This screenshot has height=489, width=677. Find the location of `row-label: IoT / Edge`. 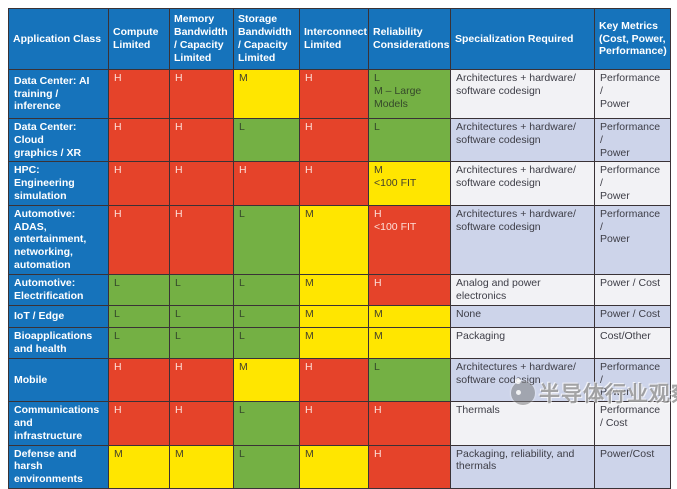

row-label: IoT / Edge is located at coordinates (58, 316).